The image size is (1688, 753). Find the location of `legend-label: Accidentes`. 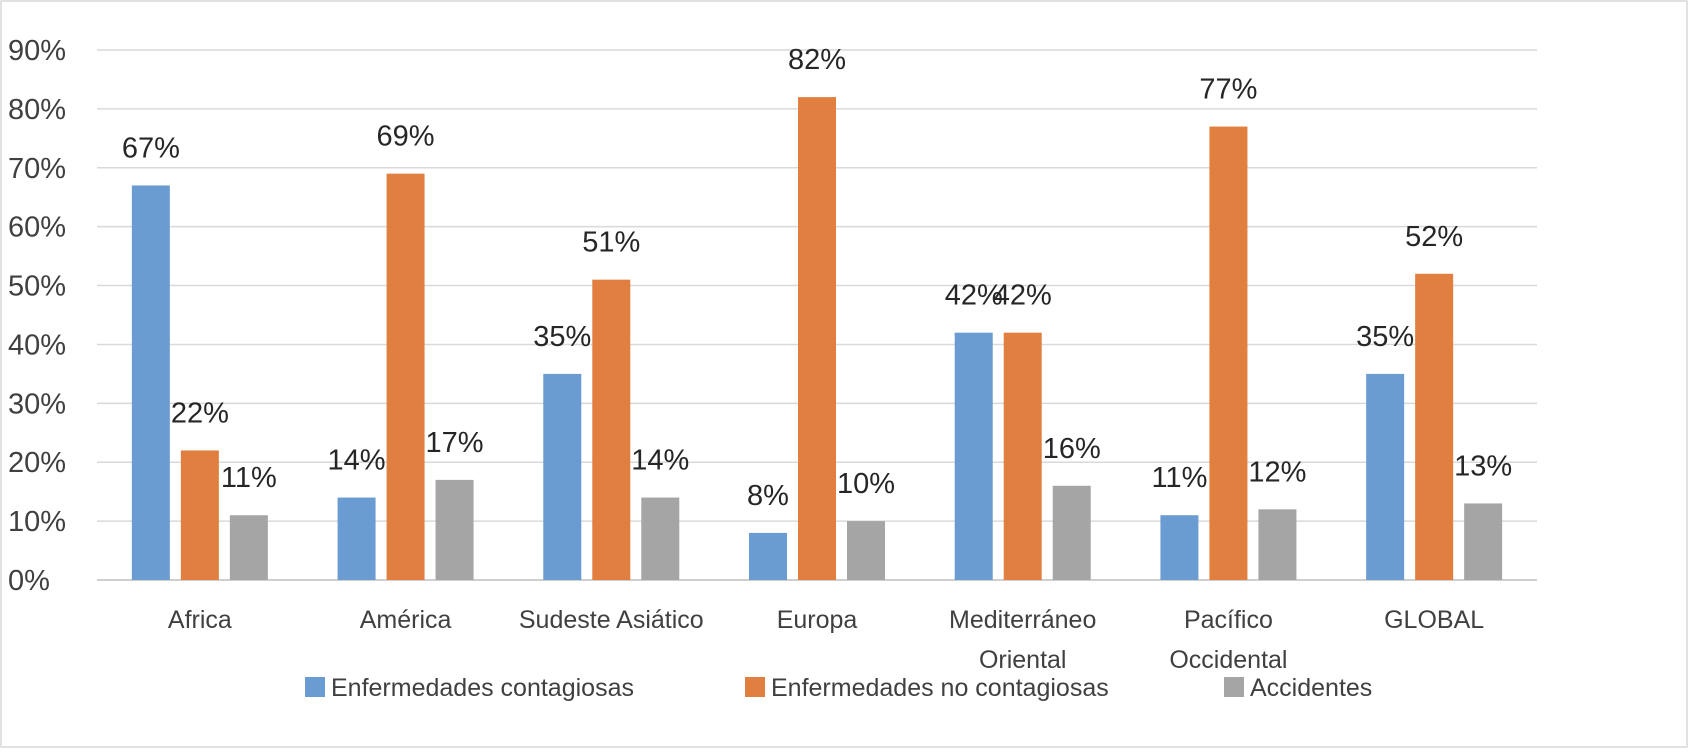

legend-label: Accidentes is located at coordinates (1311, 688).